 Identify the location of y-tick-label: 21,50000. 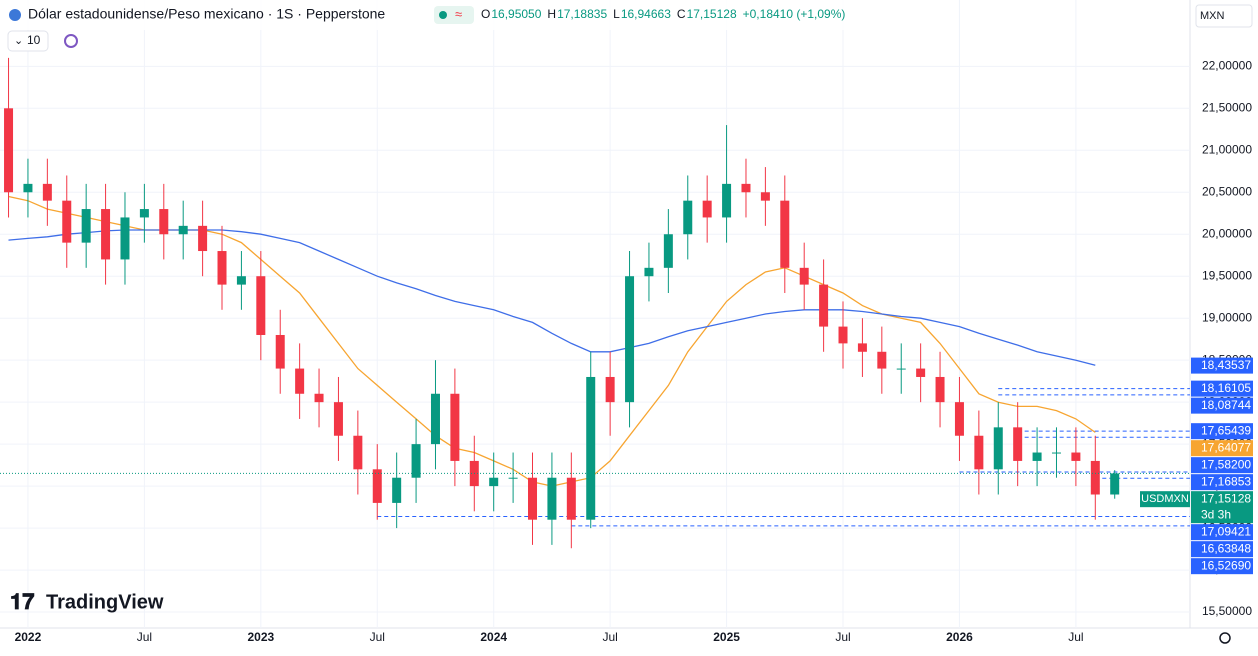
(1227, 107).